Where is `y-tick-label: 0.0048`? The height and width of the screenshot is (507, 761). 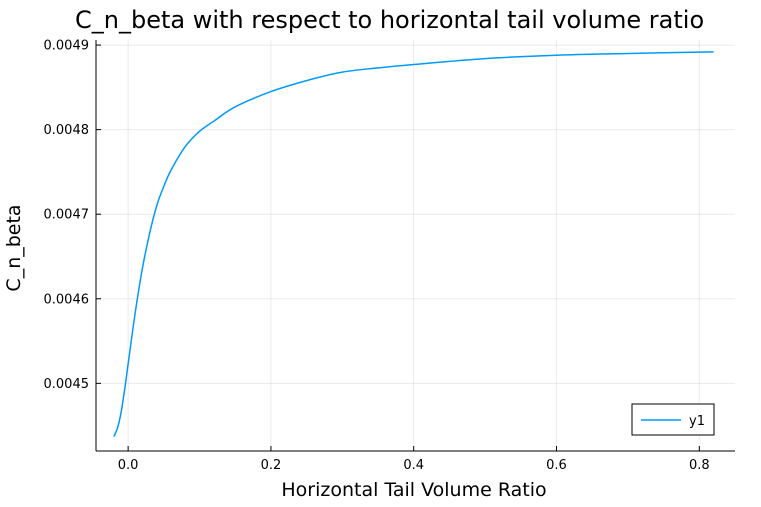
y-tick-label: 0.0048 is located at coordinates (67, 130).